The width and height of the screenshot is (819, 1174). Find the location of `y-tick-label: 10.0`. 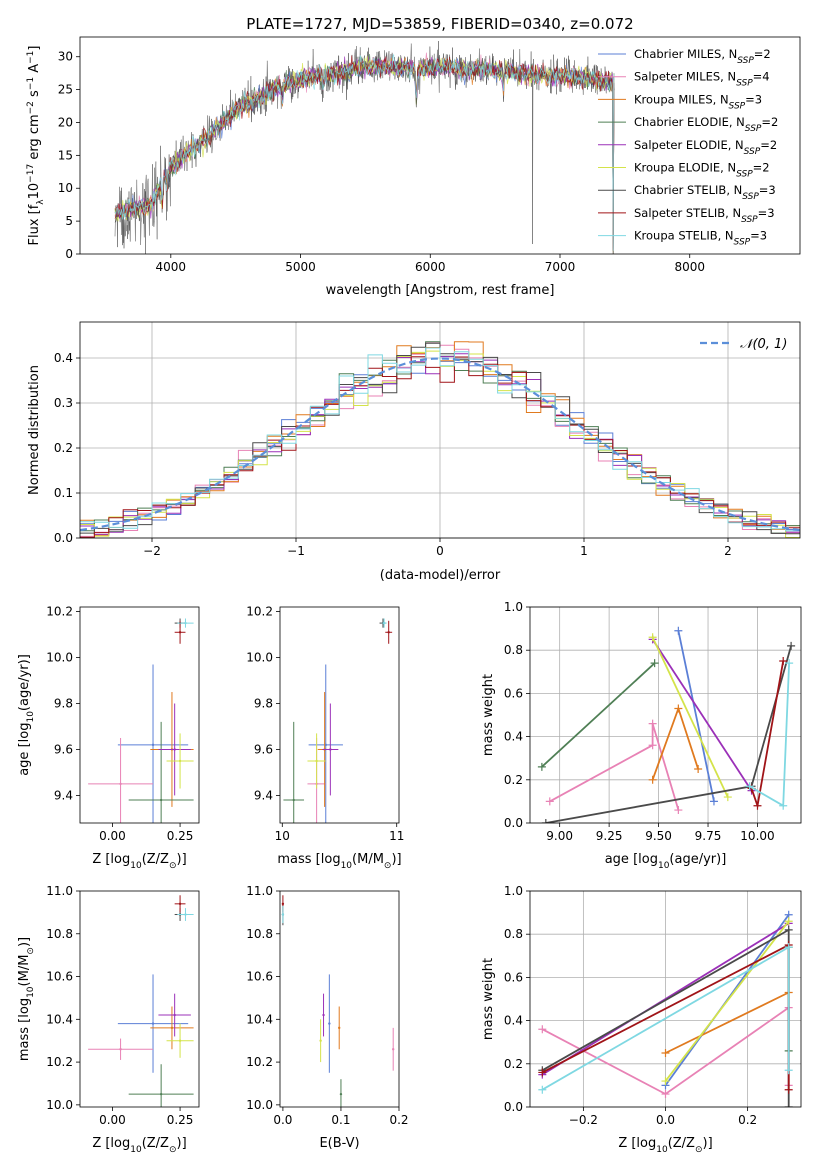

y-tick-label: 10.0 is located at coordinates (259, 1105).